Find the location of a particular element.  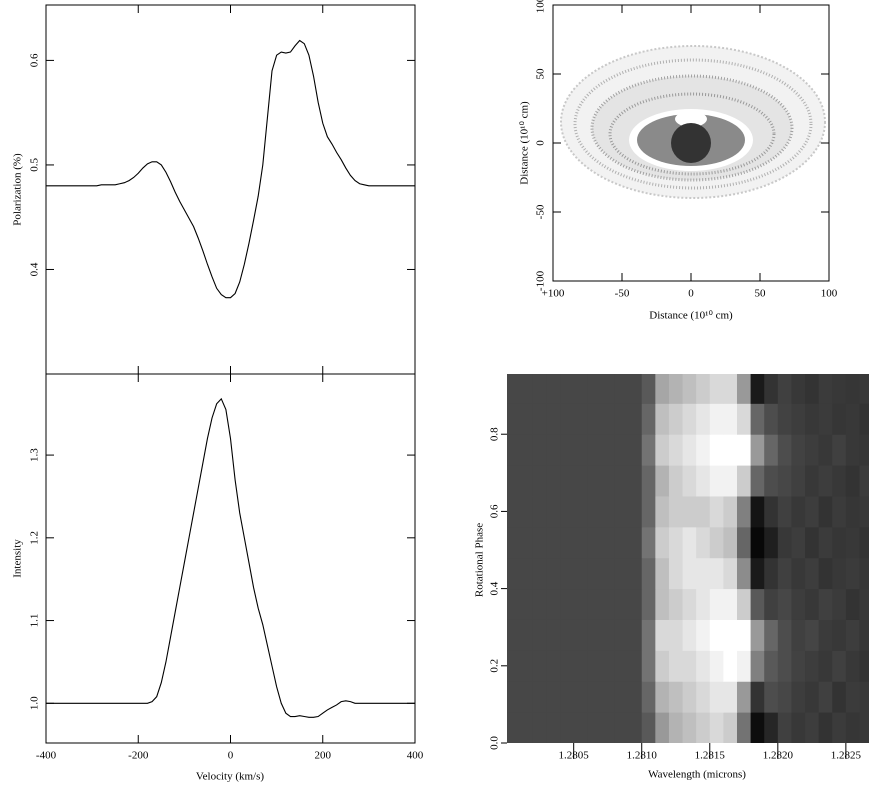

y-tick-label: 1.1 is located at coordinates (35, 621).